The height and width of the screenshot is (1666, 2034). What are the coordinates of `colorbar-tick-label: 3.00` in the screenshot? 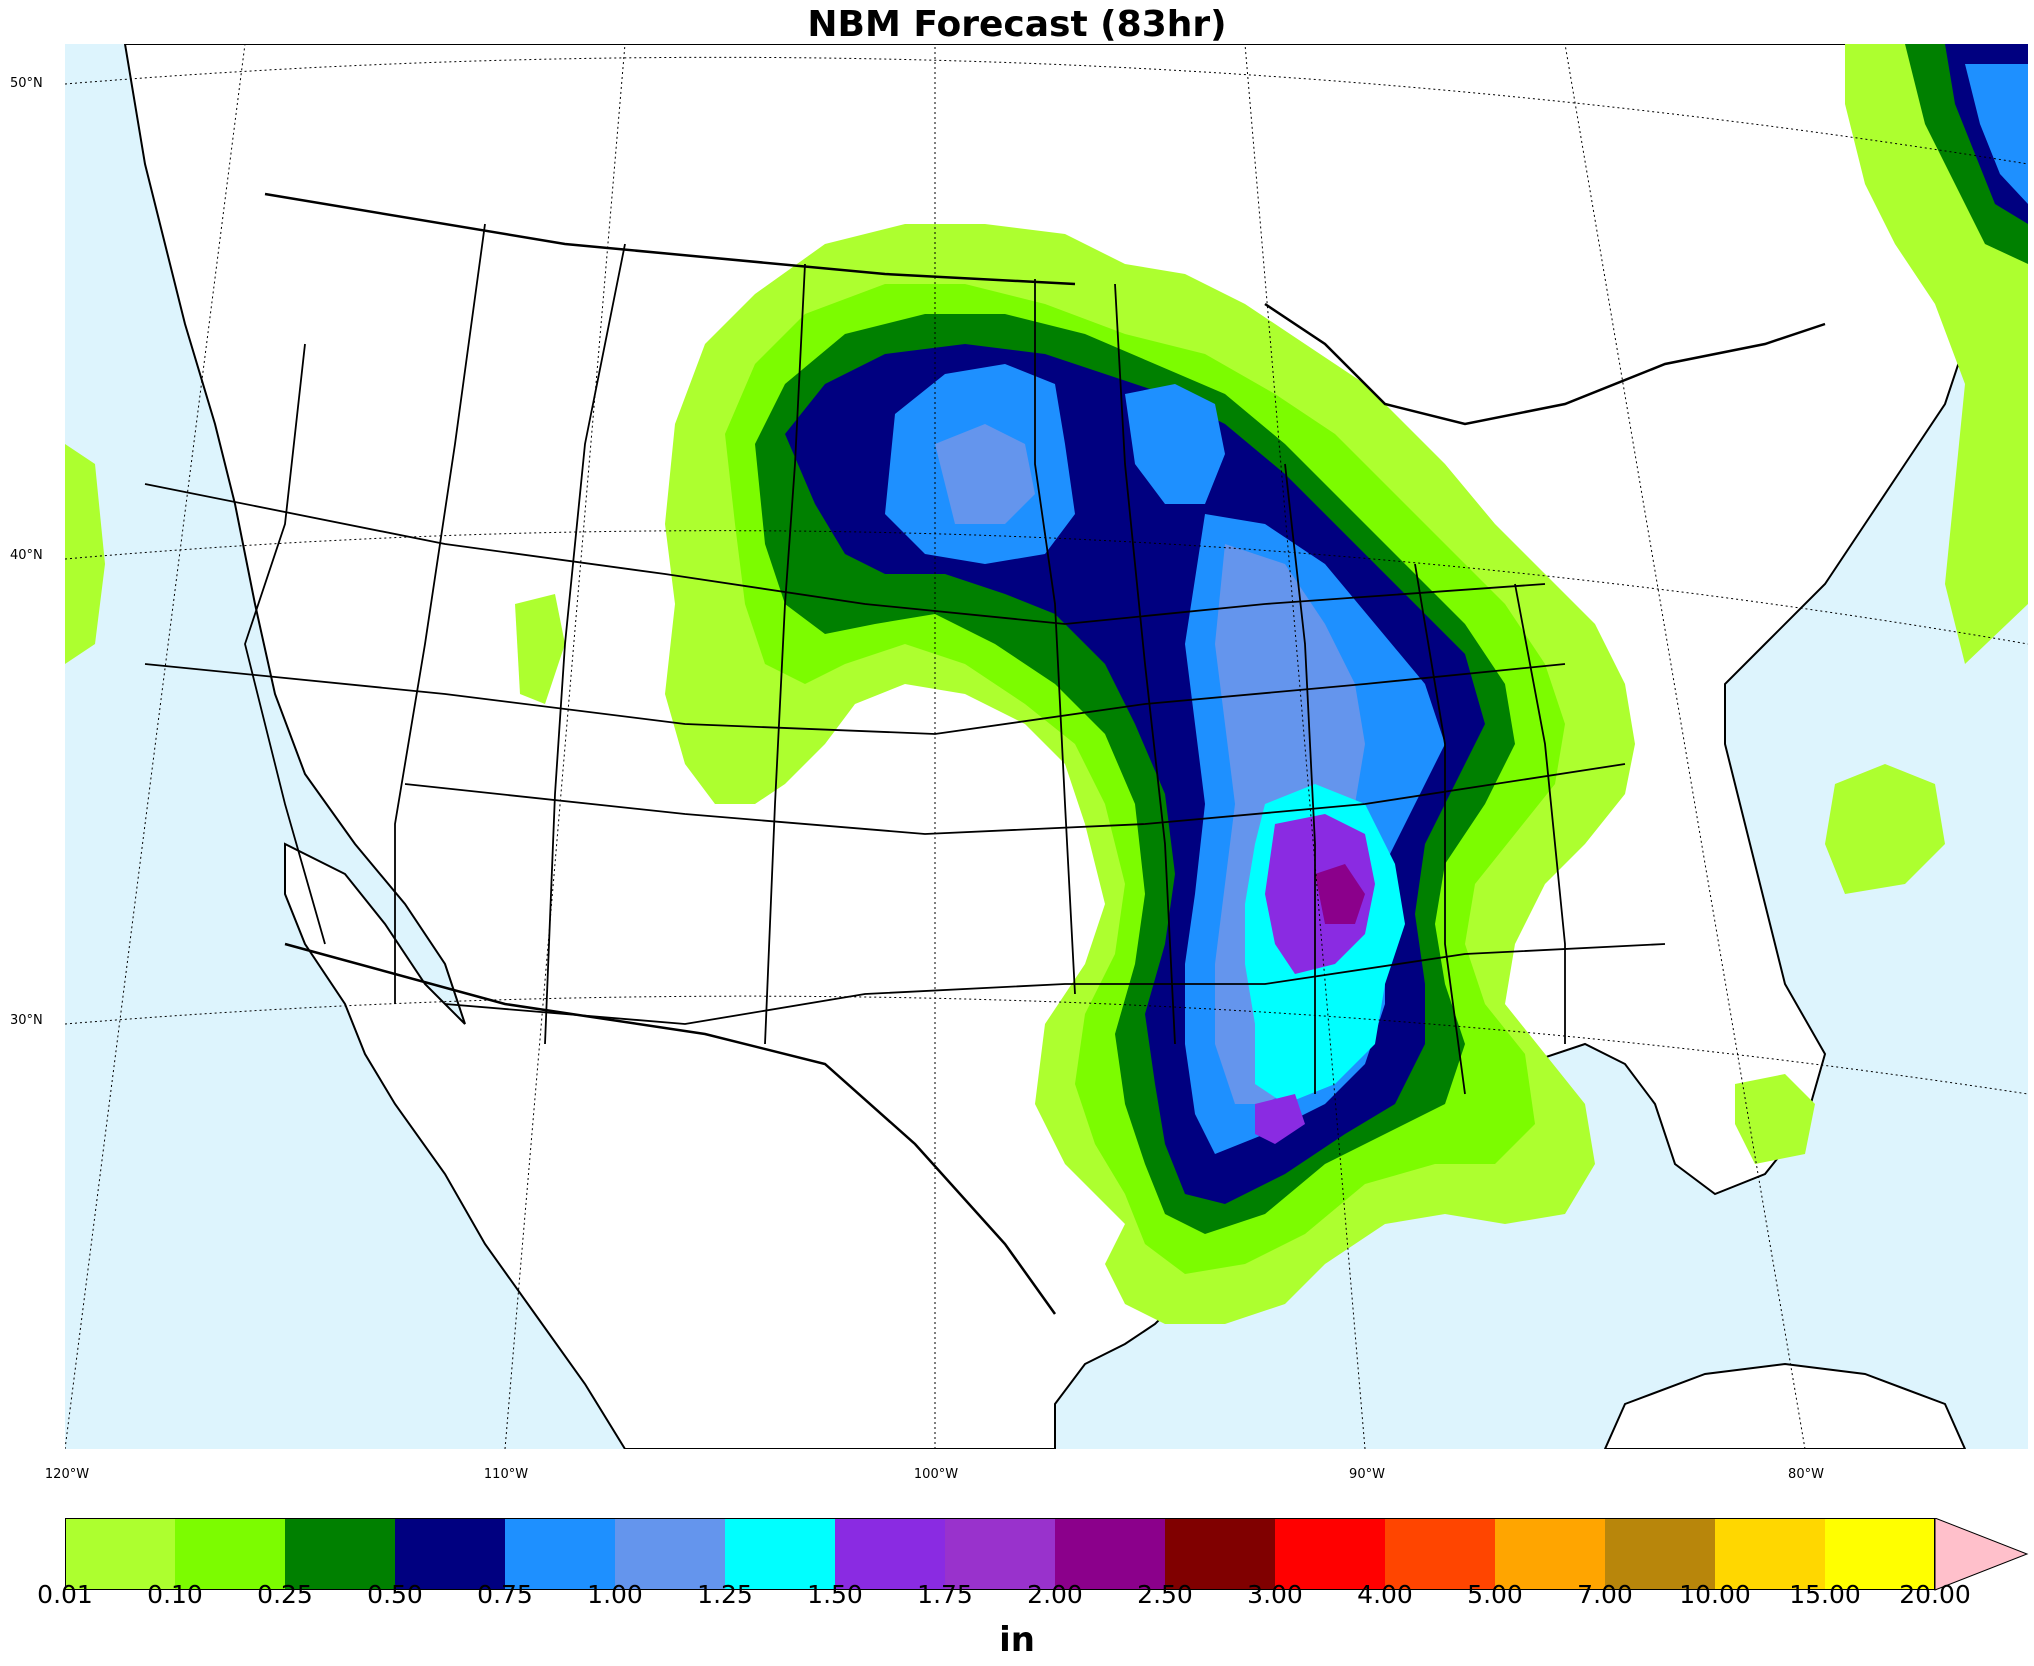 It's located at (1275, 1594).